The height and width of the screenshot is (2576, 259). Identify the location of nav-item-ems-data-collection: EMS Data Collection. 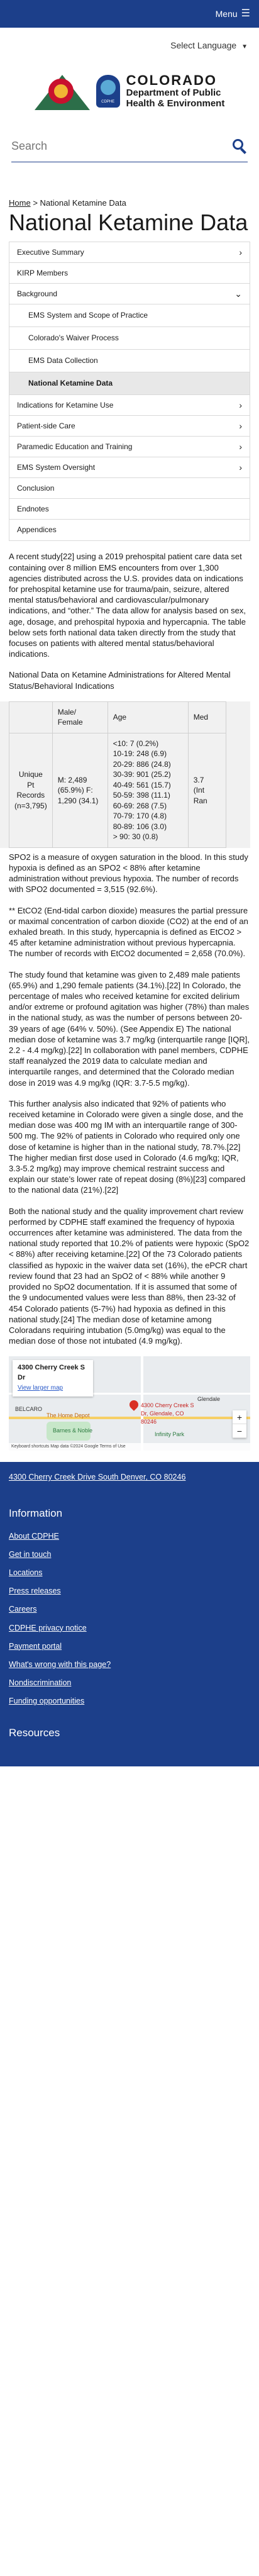
(129, 361).